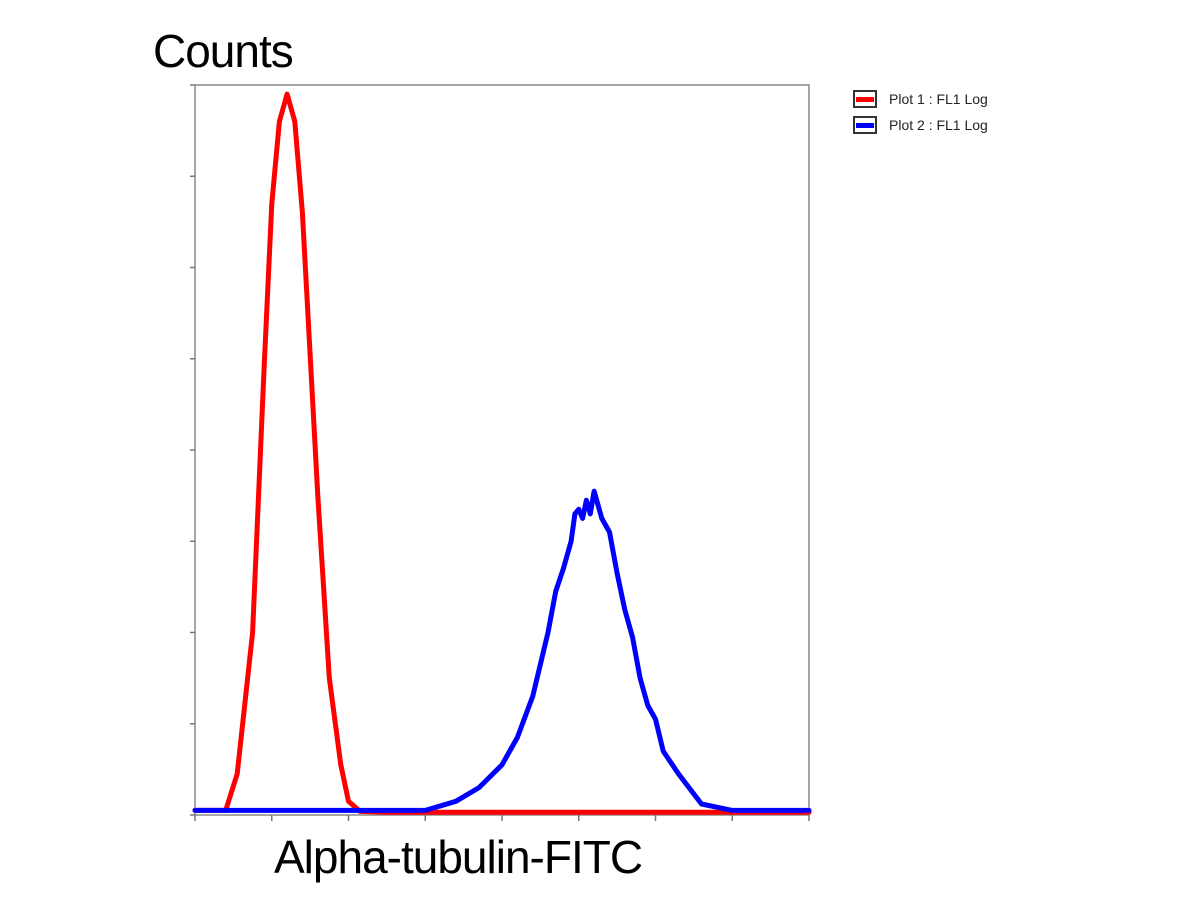 Image resolution: width=1200 pixels, height=900 pixels. I want to click on legend-swatch-blue, so click(865, 125).